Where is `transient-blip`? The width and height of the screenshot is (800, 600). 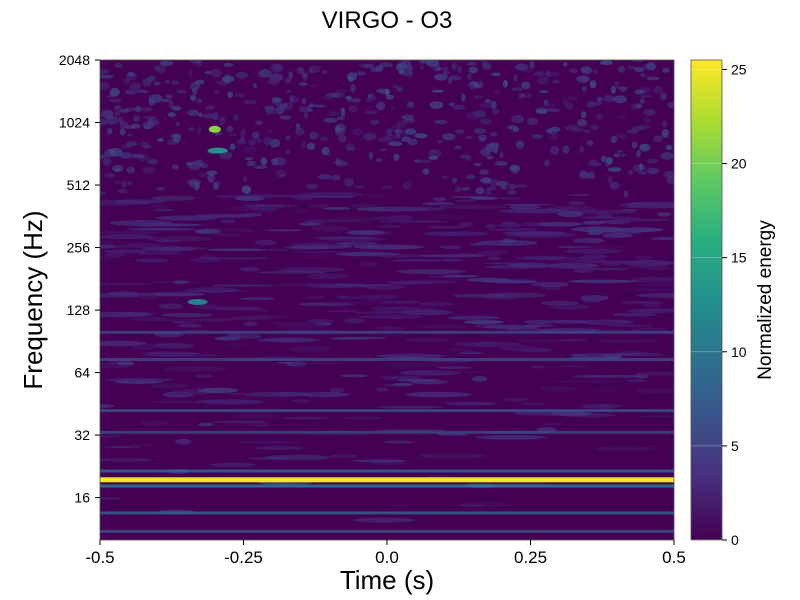
transient-blip is located at coordinates (197, 302).